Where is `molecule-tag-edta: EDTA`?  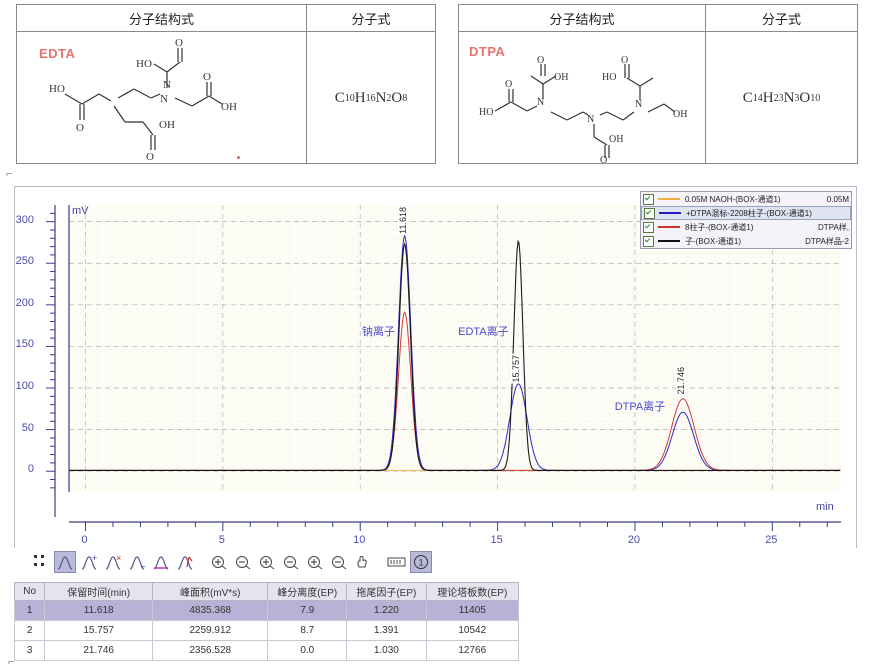 molecule-tag-edta: EDTA is located at coordinates (57, 53).